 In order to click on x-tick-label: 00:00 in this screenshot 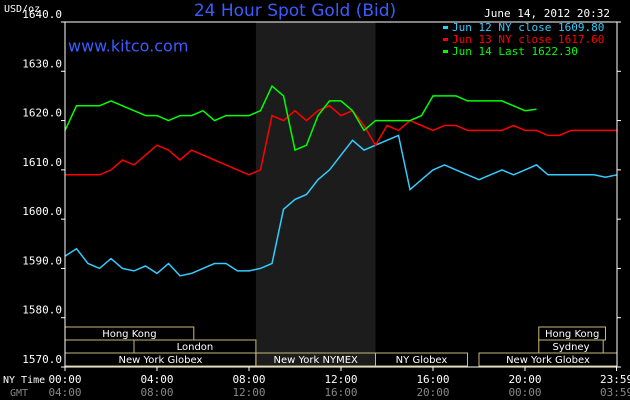, I will do `click(64, 379)`.